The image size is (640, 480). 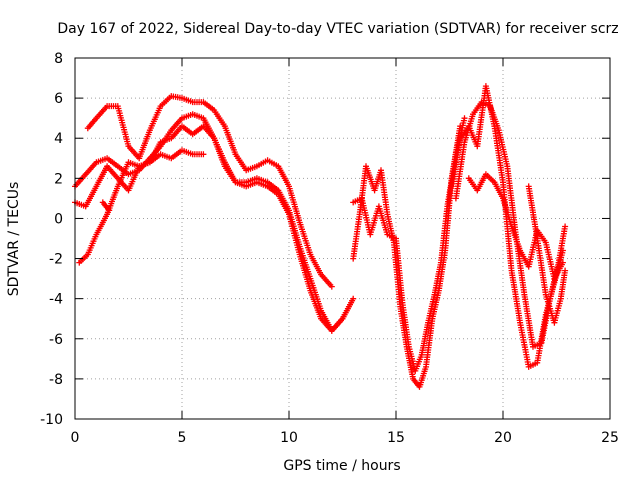 What do you see at coordinates (182, 438) in the screenshot?
I see `x-tick-label: 5` at bounding box center [182, 438].